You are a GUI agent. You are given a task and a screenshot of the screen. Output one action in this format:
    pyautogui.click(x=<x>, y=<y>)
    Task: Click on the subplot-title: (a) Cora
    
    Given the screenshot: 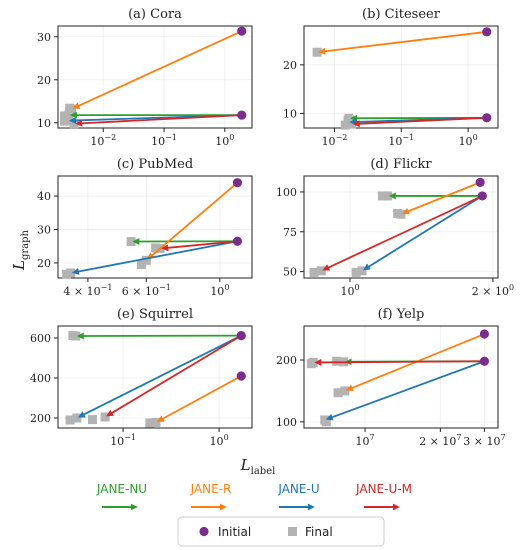 What is the action you would take?
    pyautogui.click(x=155, y=14)
    